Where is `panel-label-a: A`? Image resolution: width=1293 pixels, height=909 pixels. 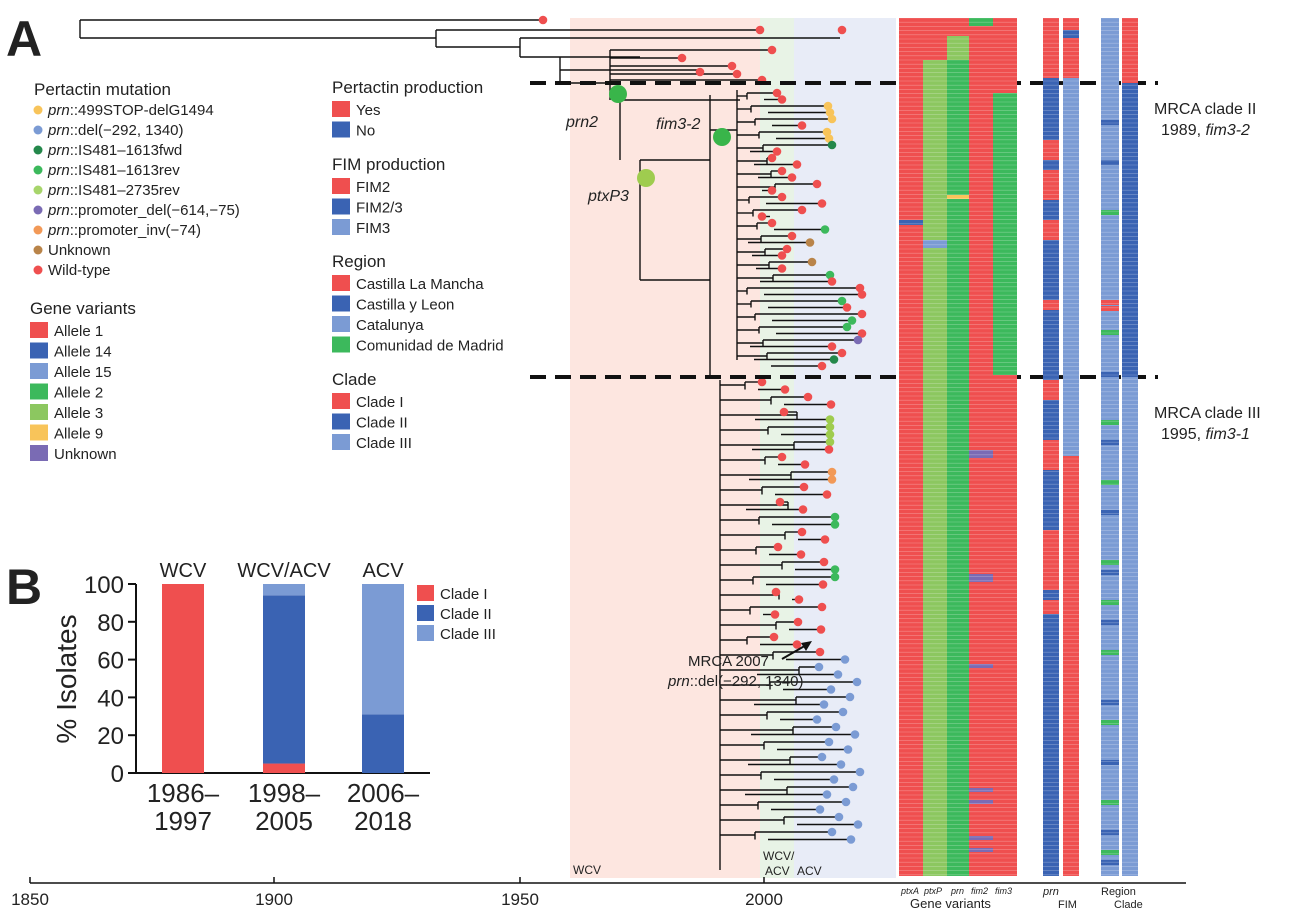 panel-label-a: A is located at coordinates (24, 39).